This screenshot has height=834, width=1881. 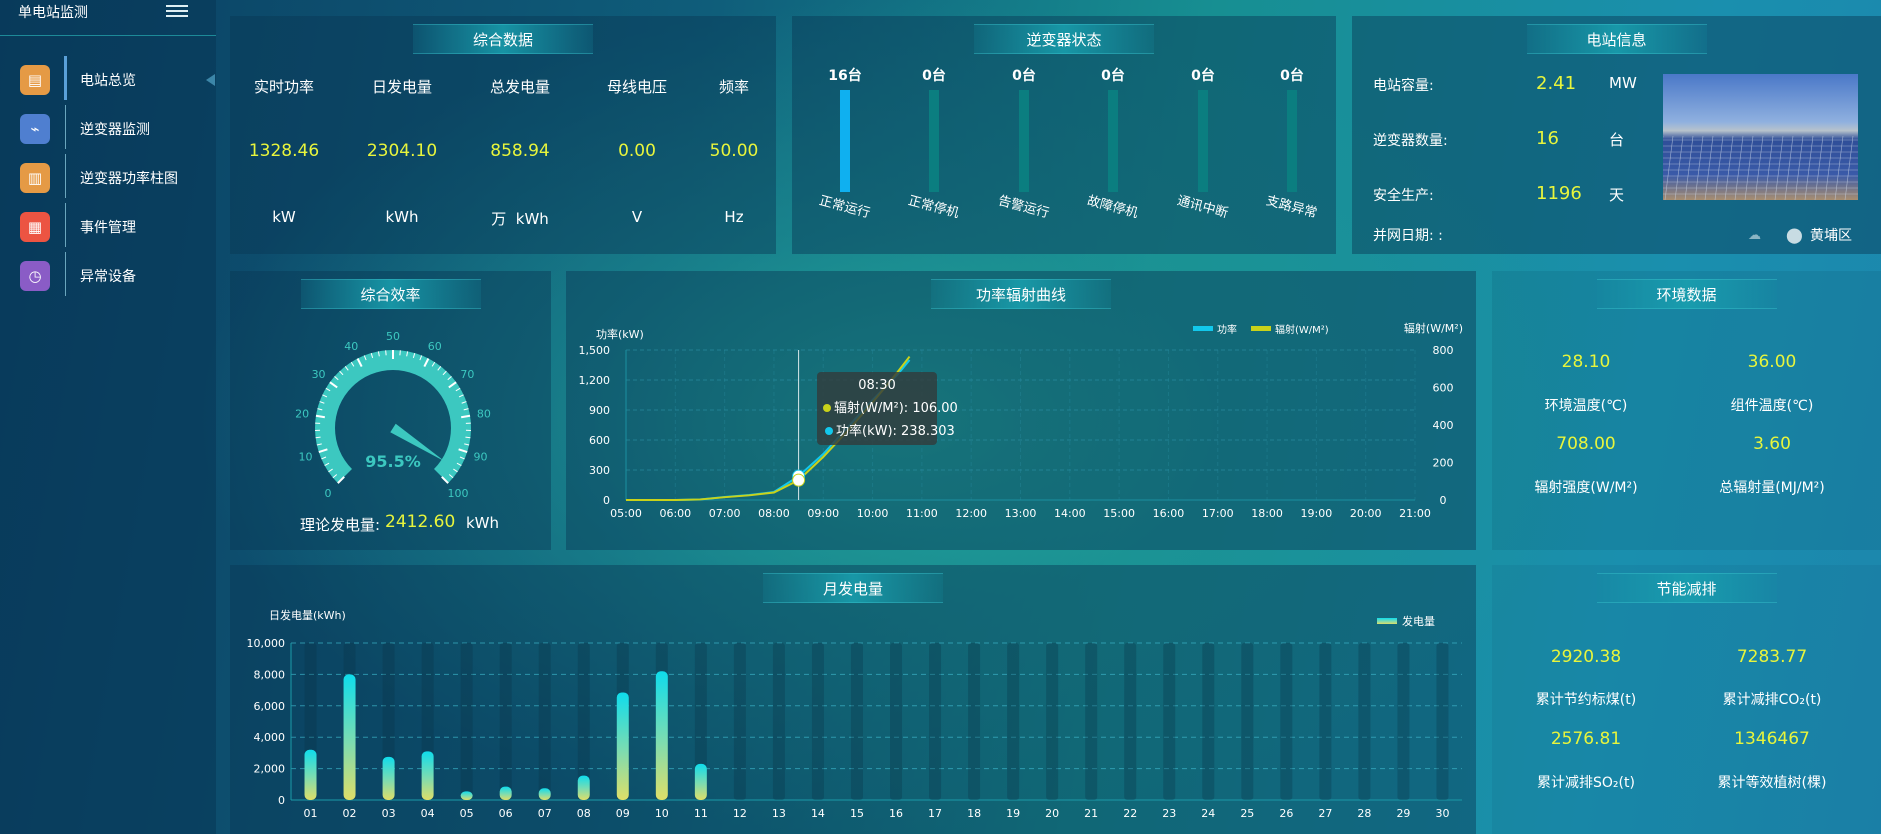 I want to click on y-tick-label: 8,000, so click(x=270, y=674).